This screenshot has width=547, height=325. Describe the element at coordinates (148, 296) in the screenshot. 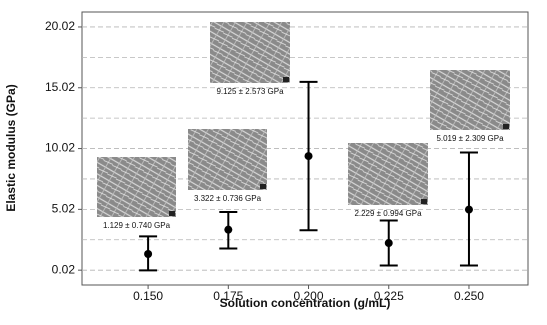

I see `x-tick-label: 0.150` at that location.